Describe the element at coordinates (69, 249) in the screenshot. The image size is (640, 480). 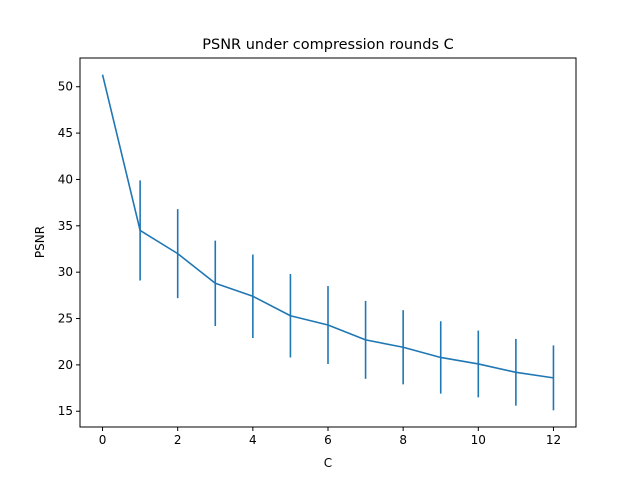
I see `y-axis: 15 20 25 30 35 40 45 50` at that location.